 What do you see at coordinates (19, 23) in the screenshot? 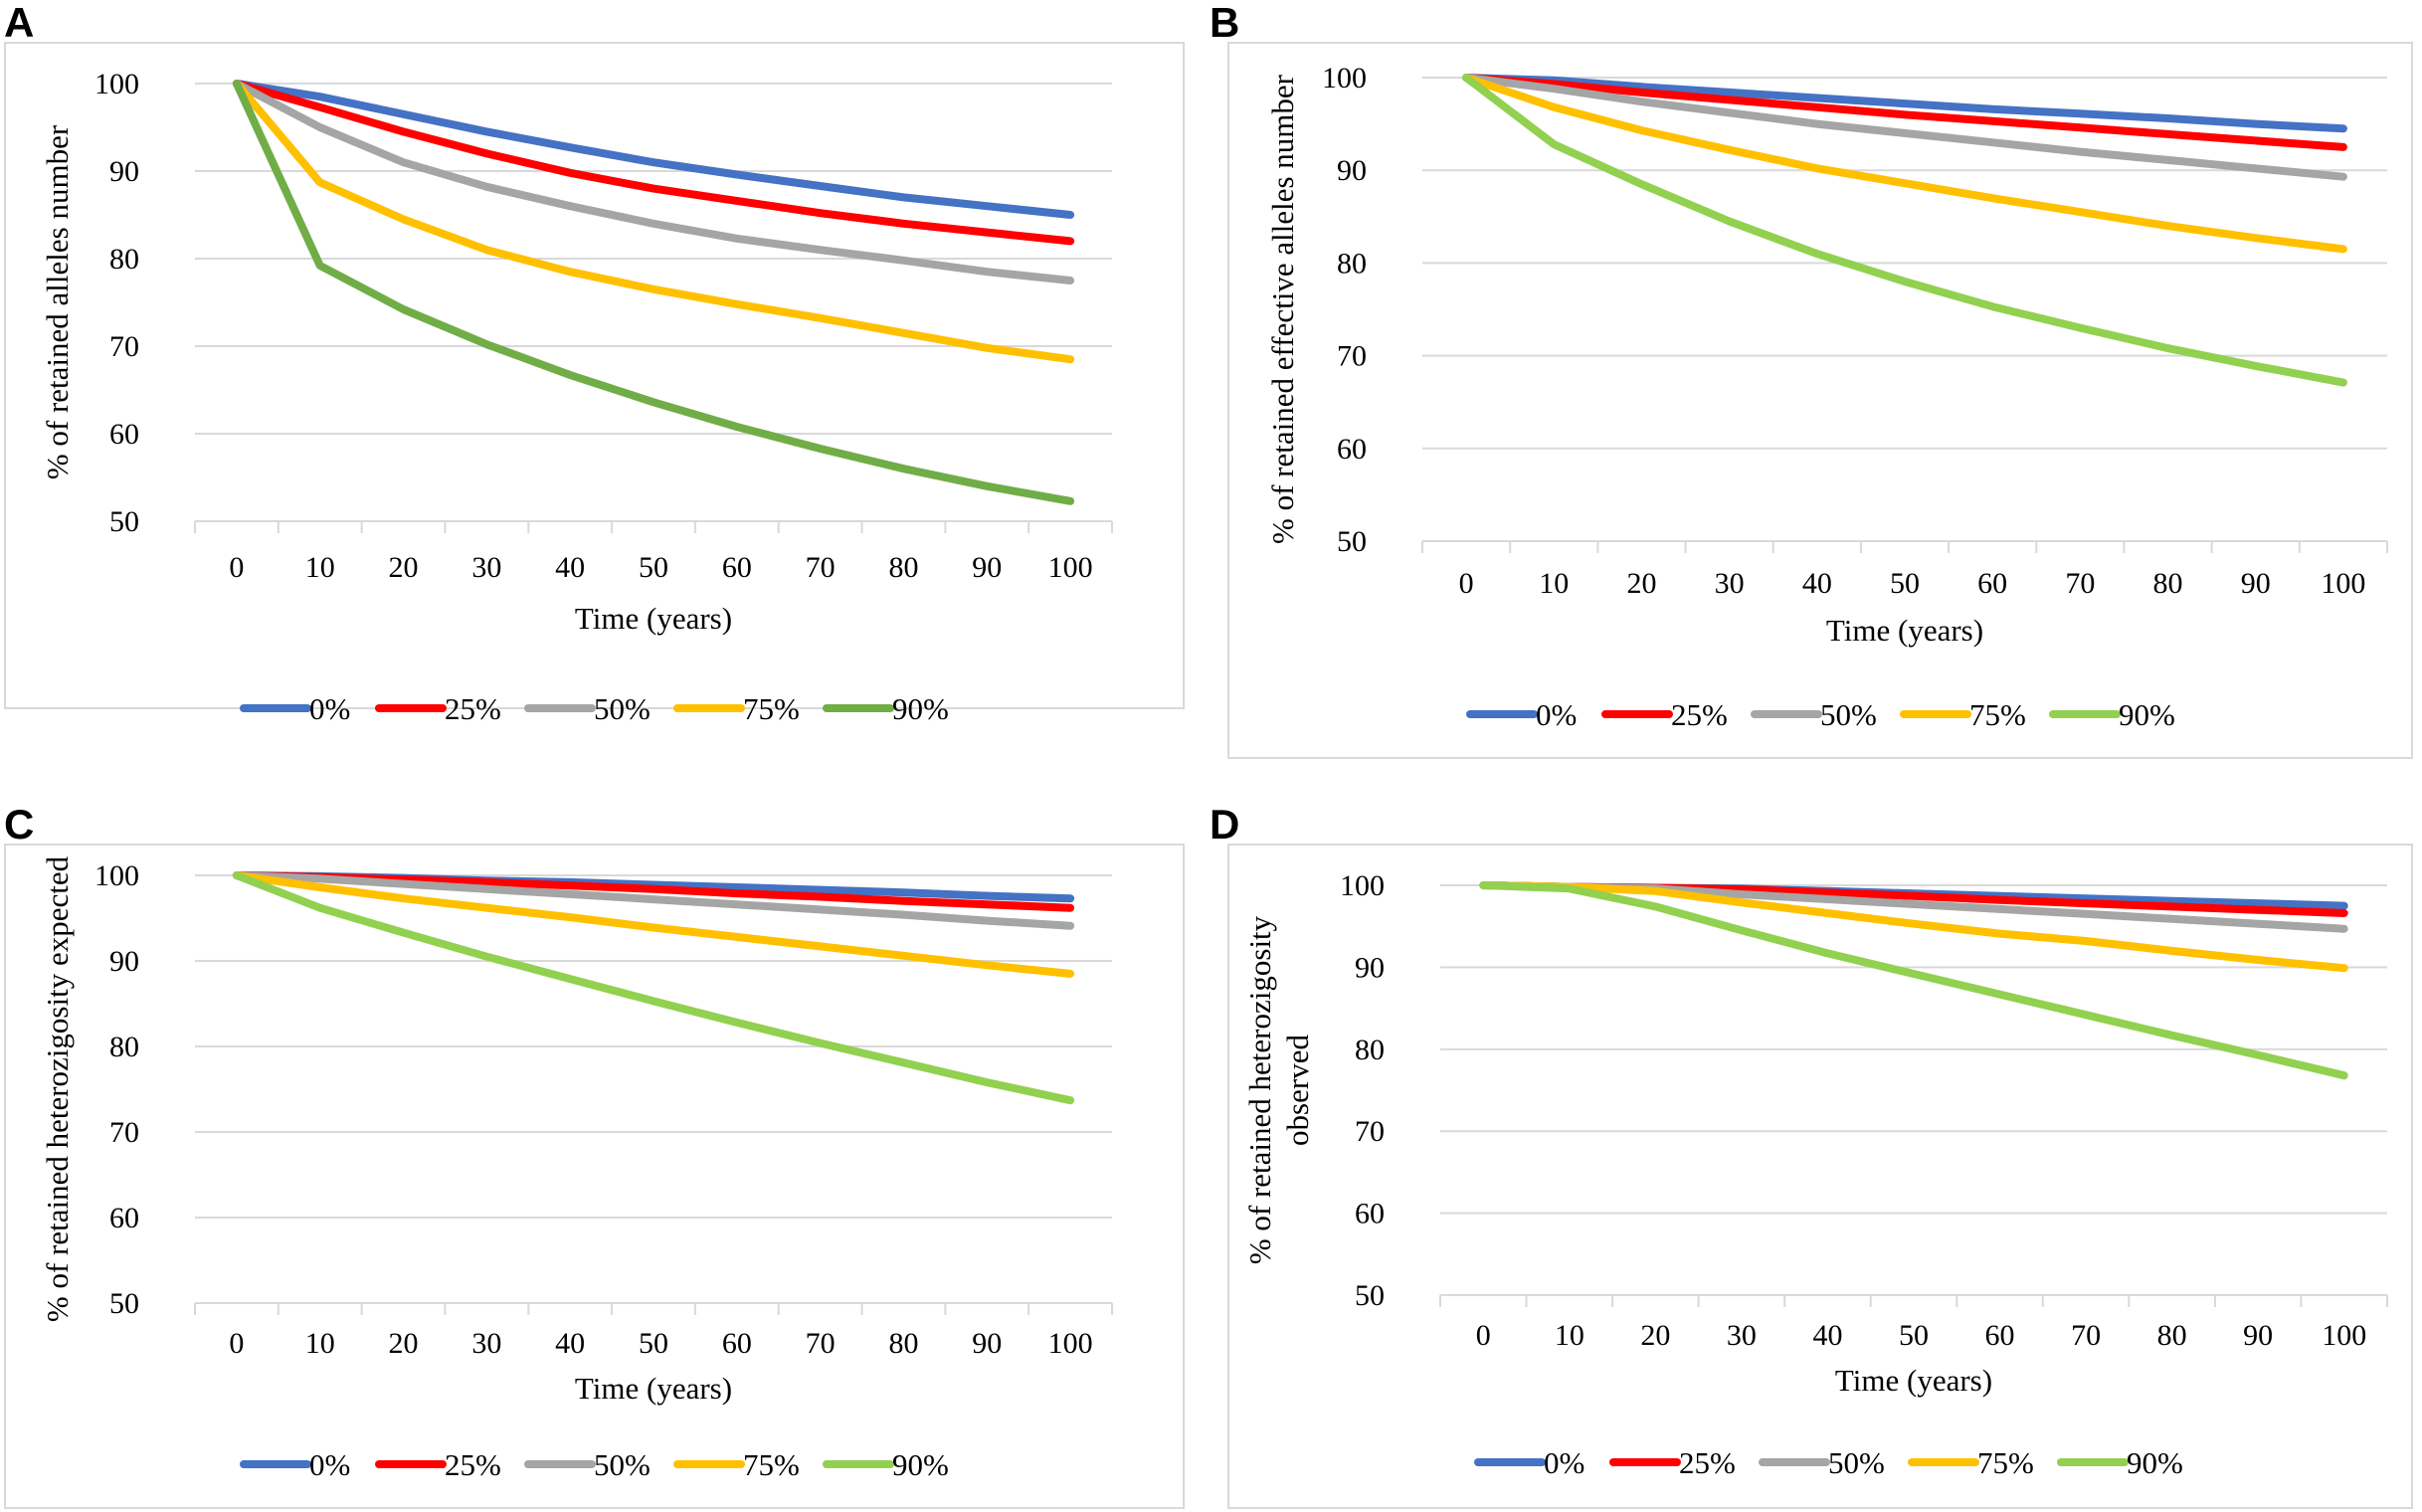
I see `panel-letter-a: A` at bounding box center [19, 23].